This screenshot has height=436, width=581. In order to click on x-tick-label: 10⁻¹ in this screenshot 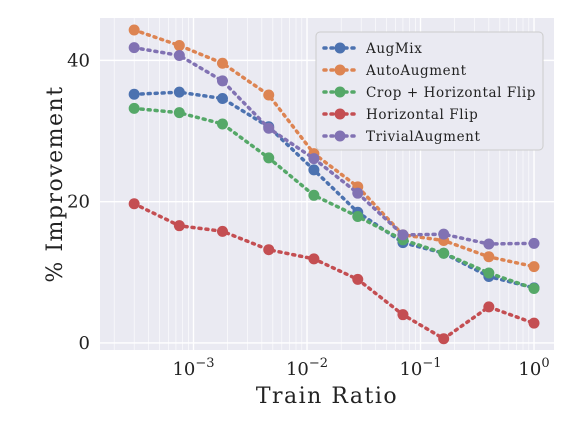, I will do `click(420, 368)`.